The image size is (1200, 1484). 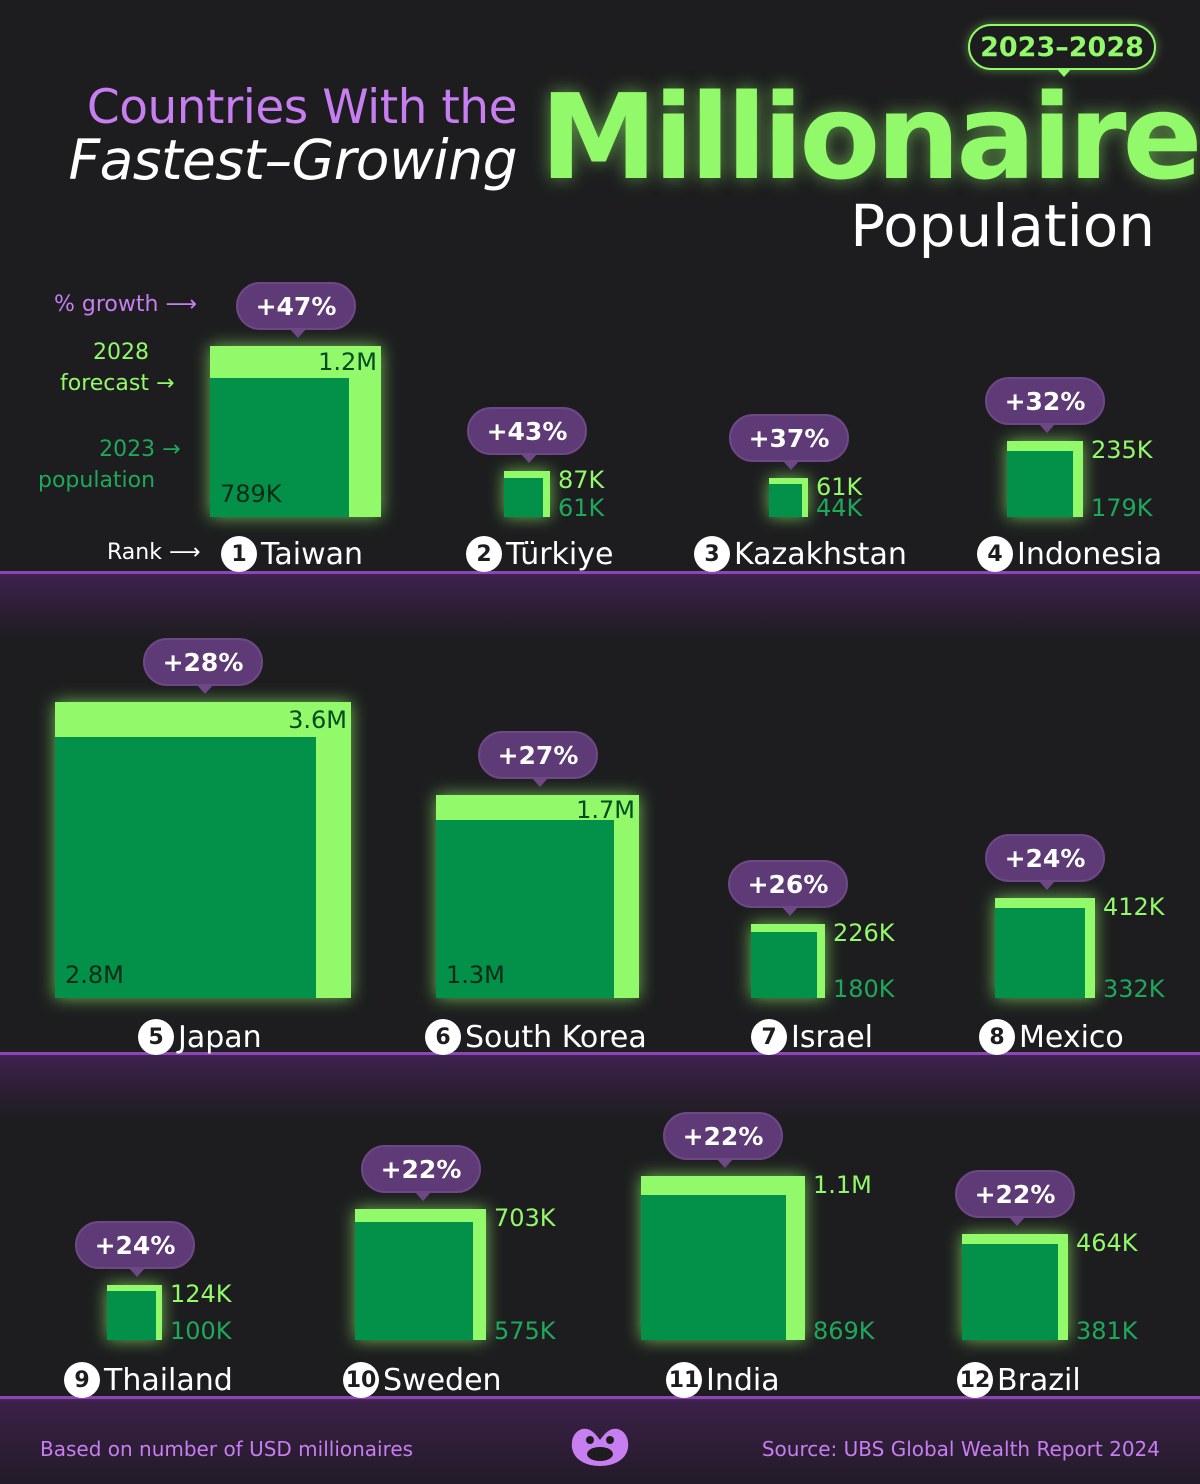 I want to click on square-2023-indonesia, so click(x=1040, y=484).